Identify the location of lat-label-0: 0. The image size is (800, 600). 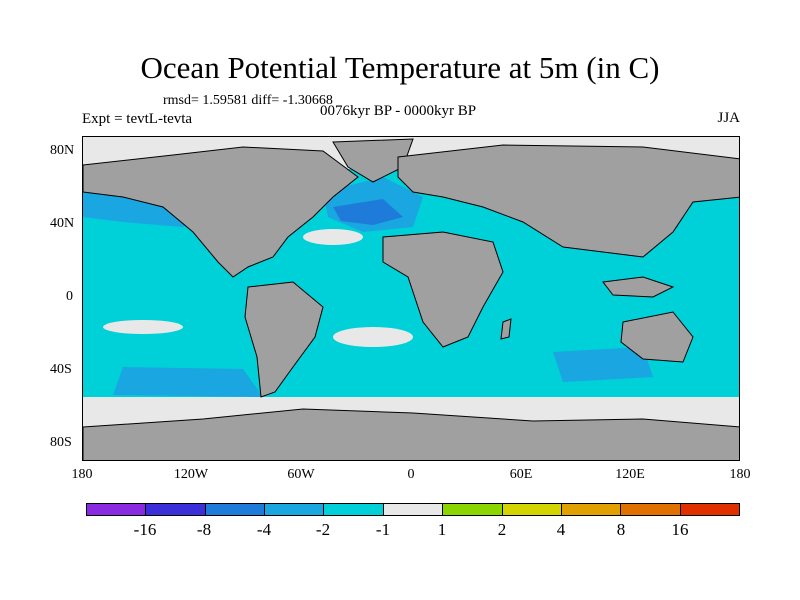
(69, 296).